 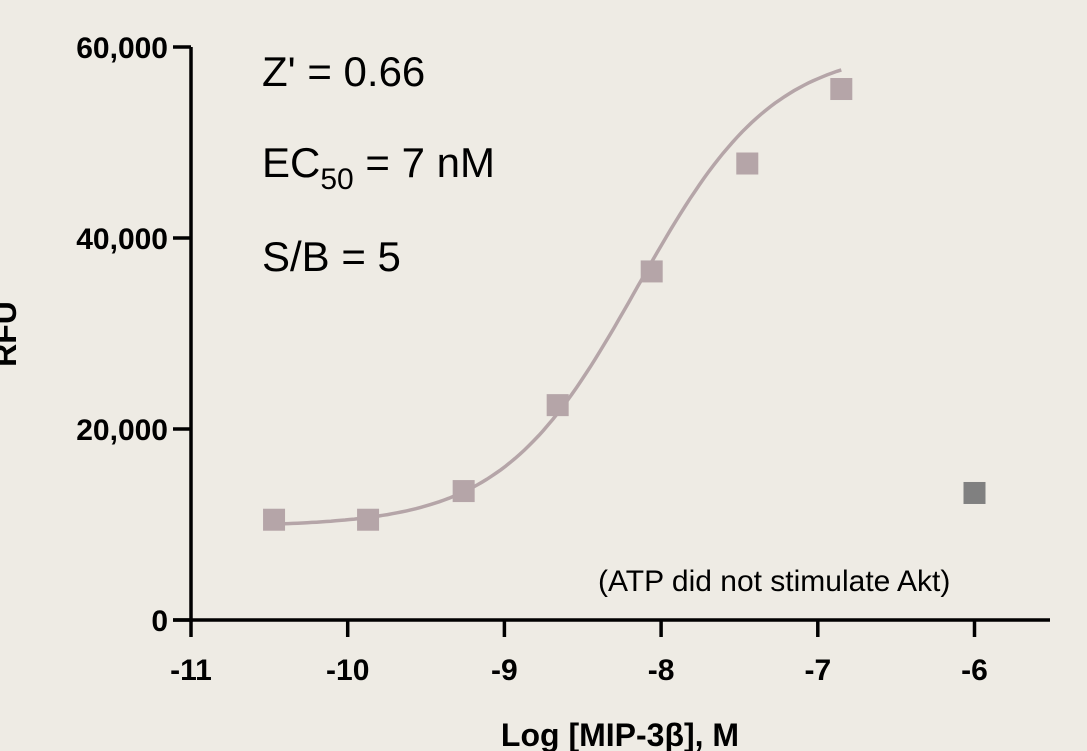 What do you see at coordinates (122, 48) in the screenshot?
I see `y-tick-label: 60,000` at bounding box center [122, 48].